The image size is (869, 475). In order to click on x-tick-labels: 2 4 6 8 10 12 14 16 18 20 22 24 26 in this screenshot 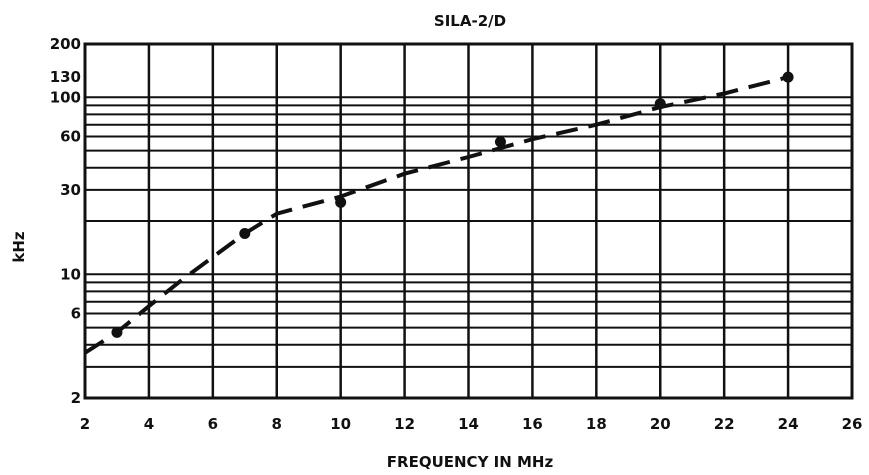, I will do `click(471, 424)`.